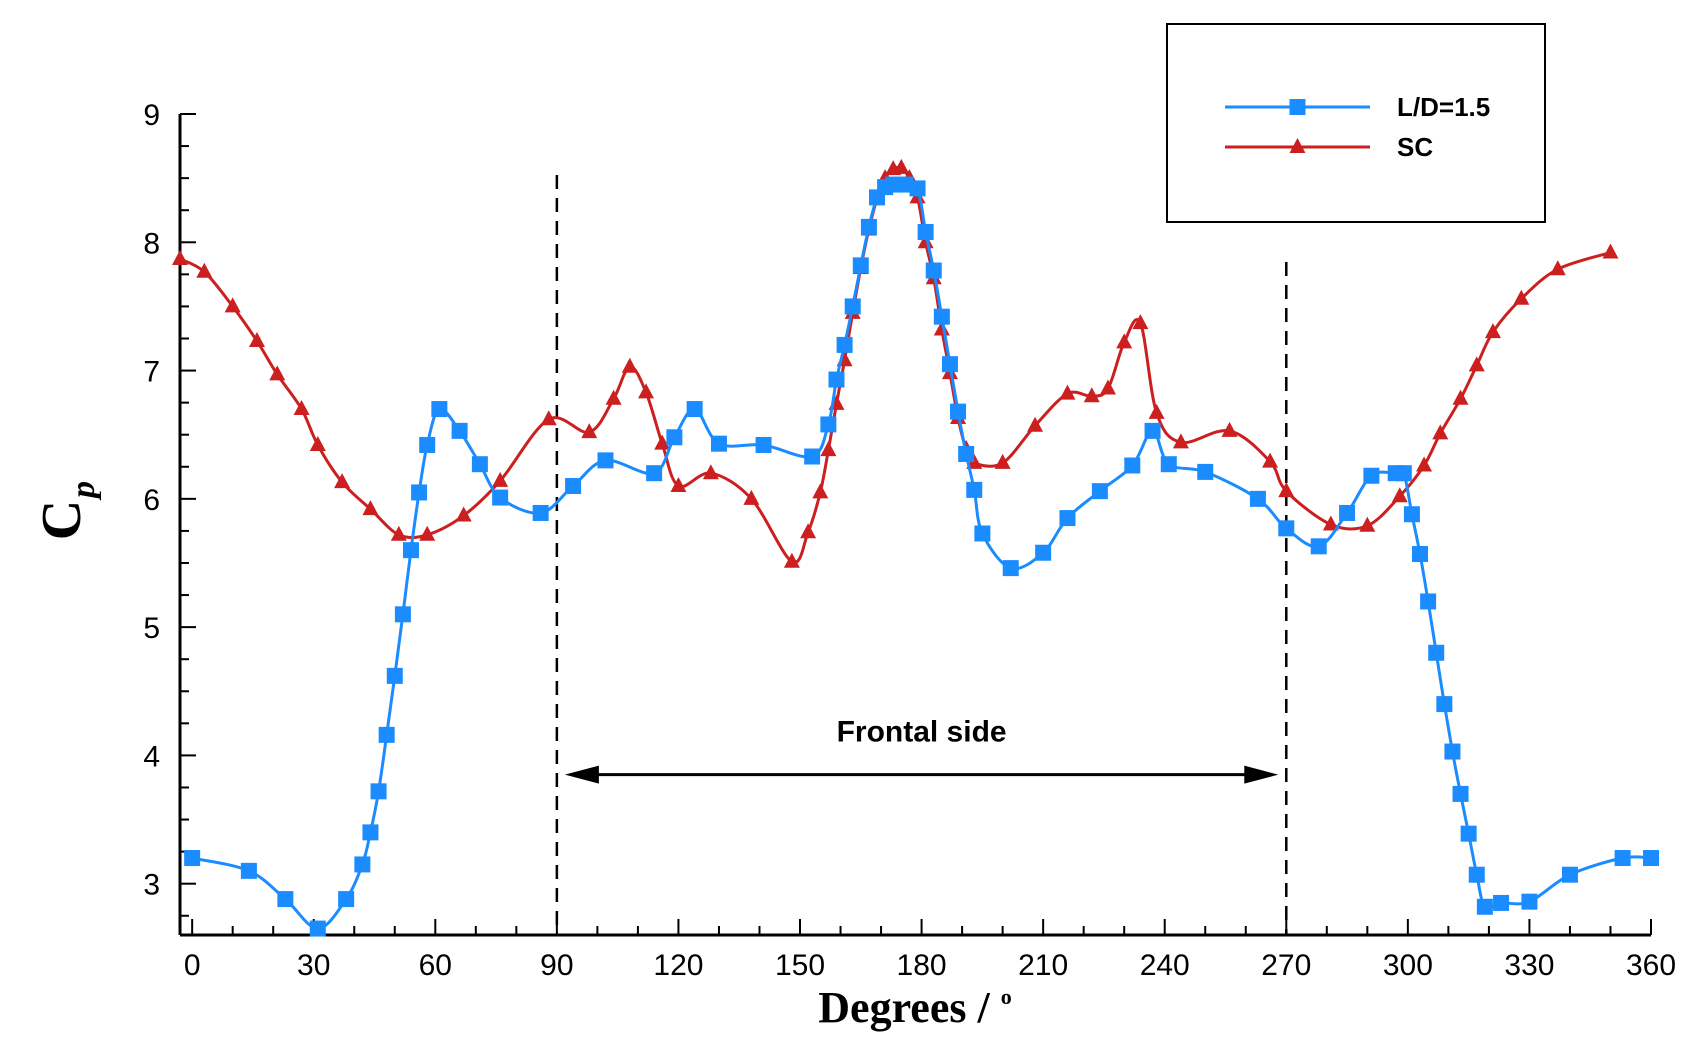 The height and width of the screenshot is (1061, 1691). What do you see at coordinates (909, 1007) in the screenshot?
I see `x-axis-title-text: Degrees /` at bounding box center [909, 1007].